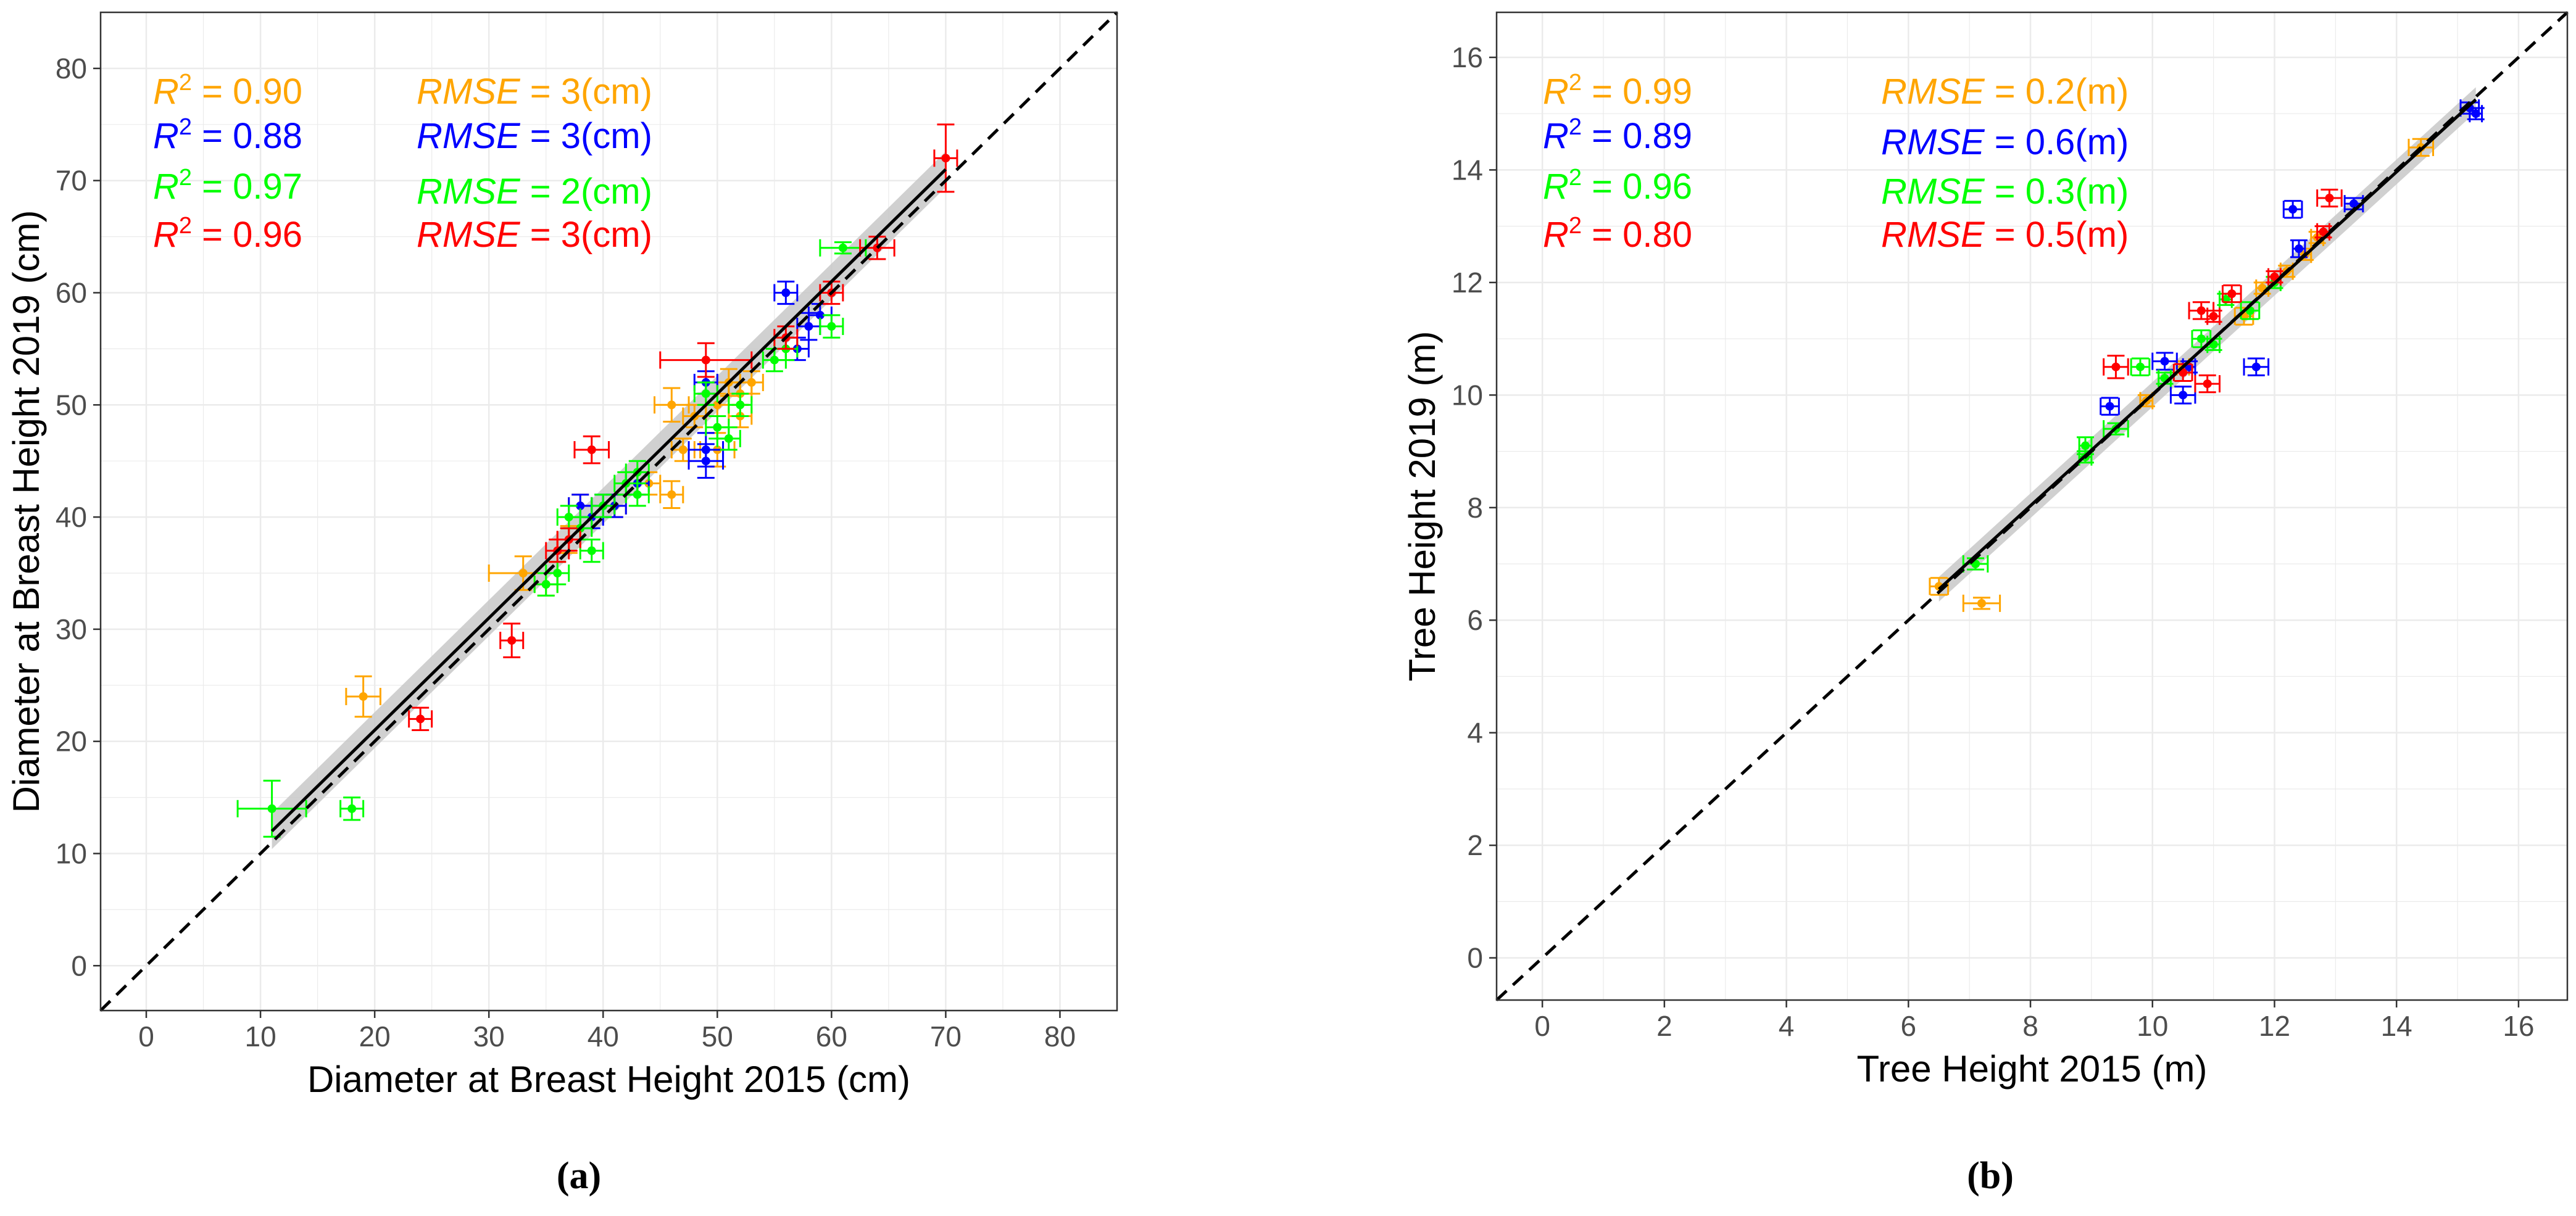 This screenshot has height=1216, width=2576. I want to click on r2-label-orange: R2 = 0.99, so click(1617, 91).